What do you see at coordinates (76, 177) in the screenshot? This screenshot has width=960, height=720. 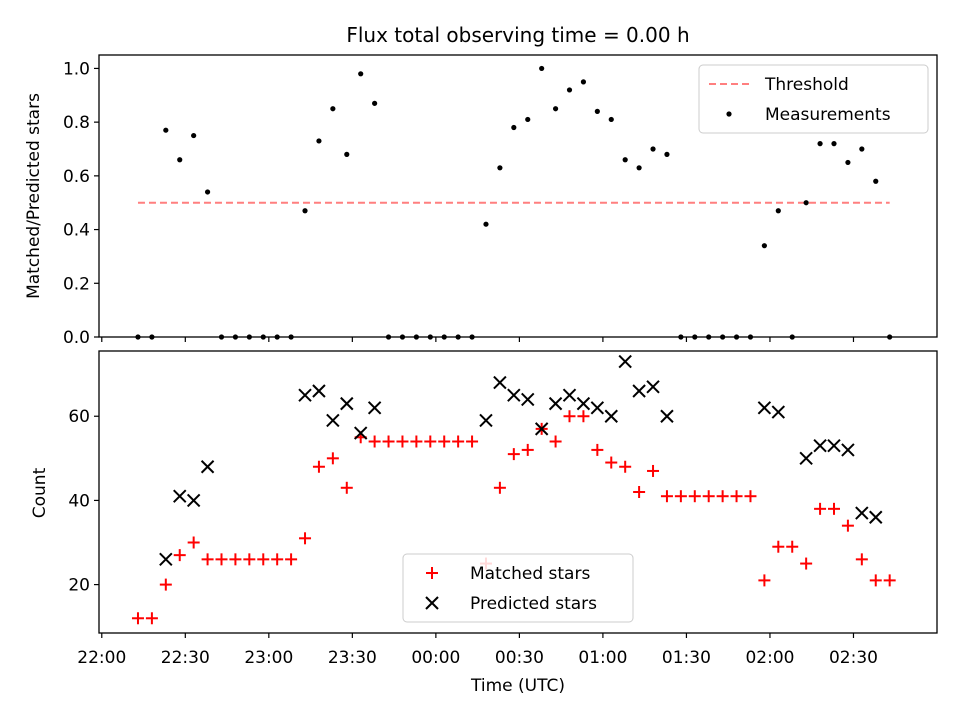 I see `ratio-y-tick-label: 0.6` at bounding box center [76, 177].